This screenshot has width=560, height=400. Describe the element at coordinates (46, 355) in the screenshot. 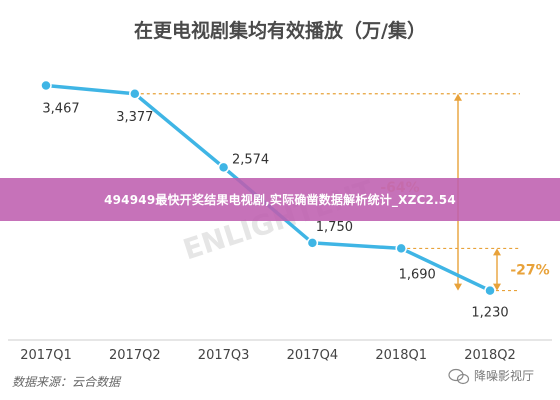

I see `x-tick-label-2017Q1: 2017Q1` at that location.